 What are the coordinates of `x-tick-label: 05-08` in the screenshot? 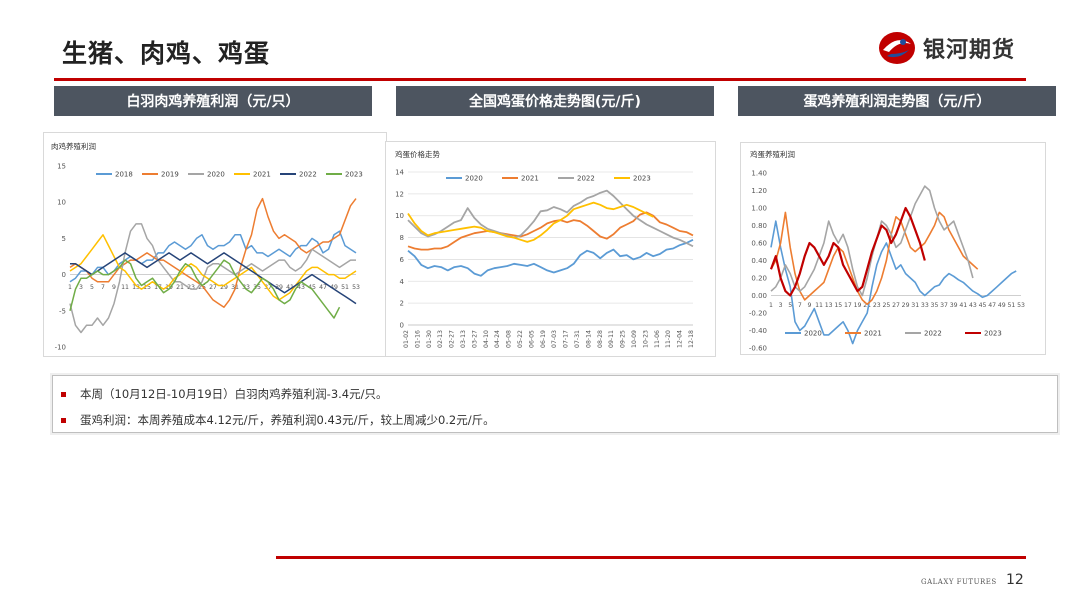 It's located at (509, 339).